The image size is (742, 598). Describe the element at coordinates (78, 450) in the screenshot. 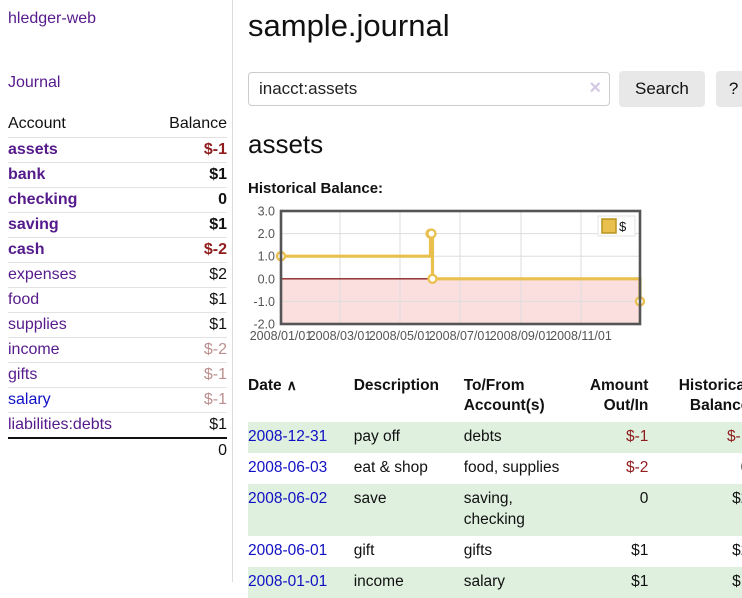

I see `accounts-total-spacer` at that location.